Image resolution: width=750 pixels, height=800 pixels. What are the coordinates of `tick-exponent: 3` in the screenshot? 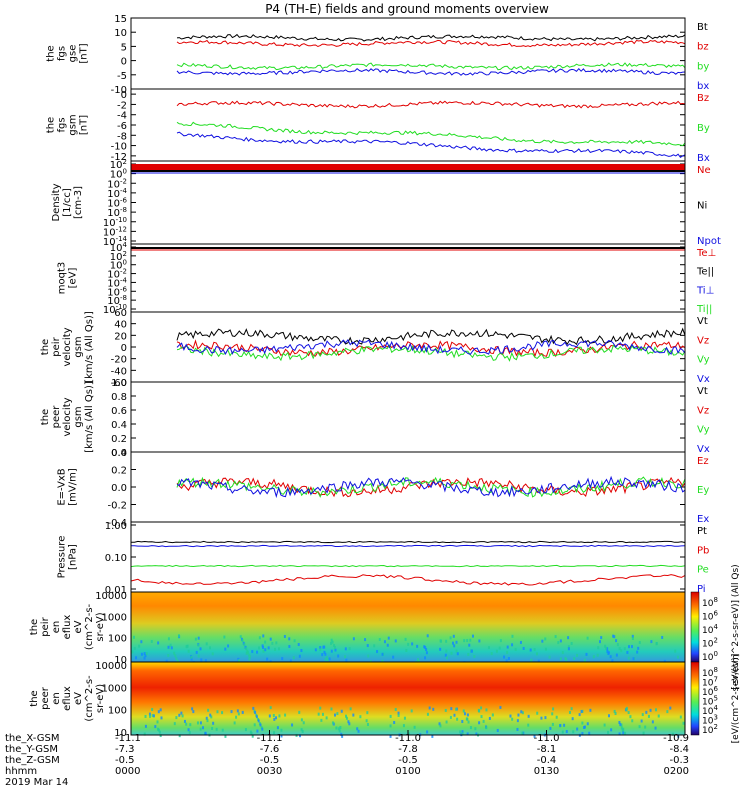 It's located at (715, 718).